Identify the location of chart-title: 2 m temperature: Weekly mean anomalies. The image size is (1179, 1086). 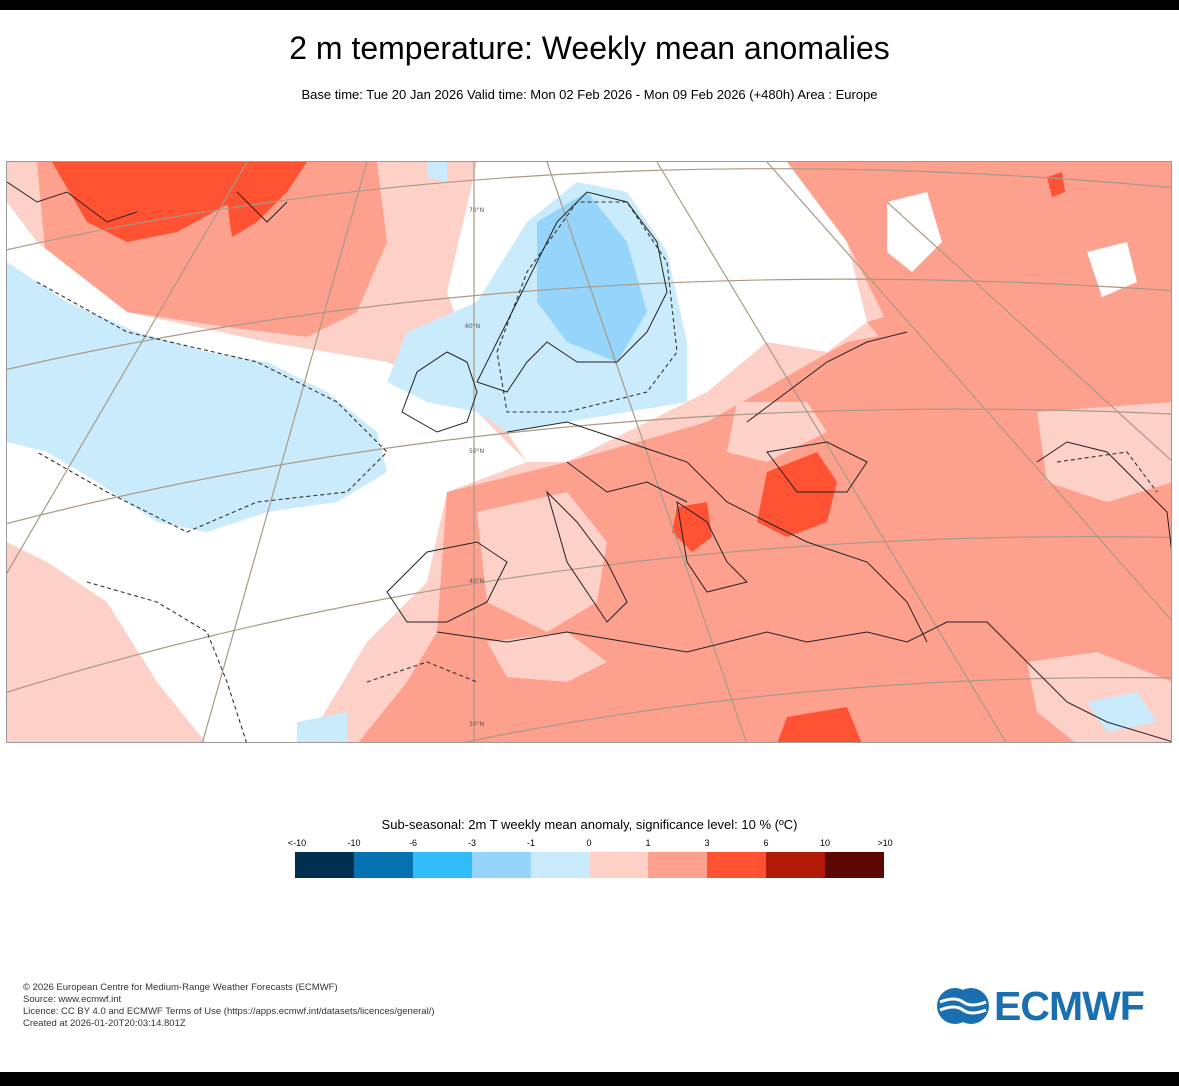
(589, 48).